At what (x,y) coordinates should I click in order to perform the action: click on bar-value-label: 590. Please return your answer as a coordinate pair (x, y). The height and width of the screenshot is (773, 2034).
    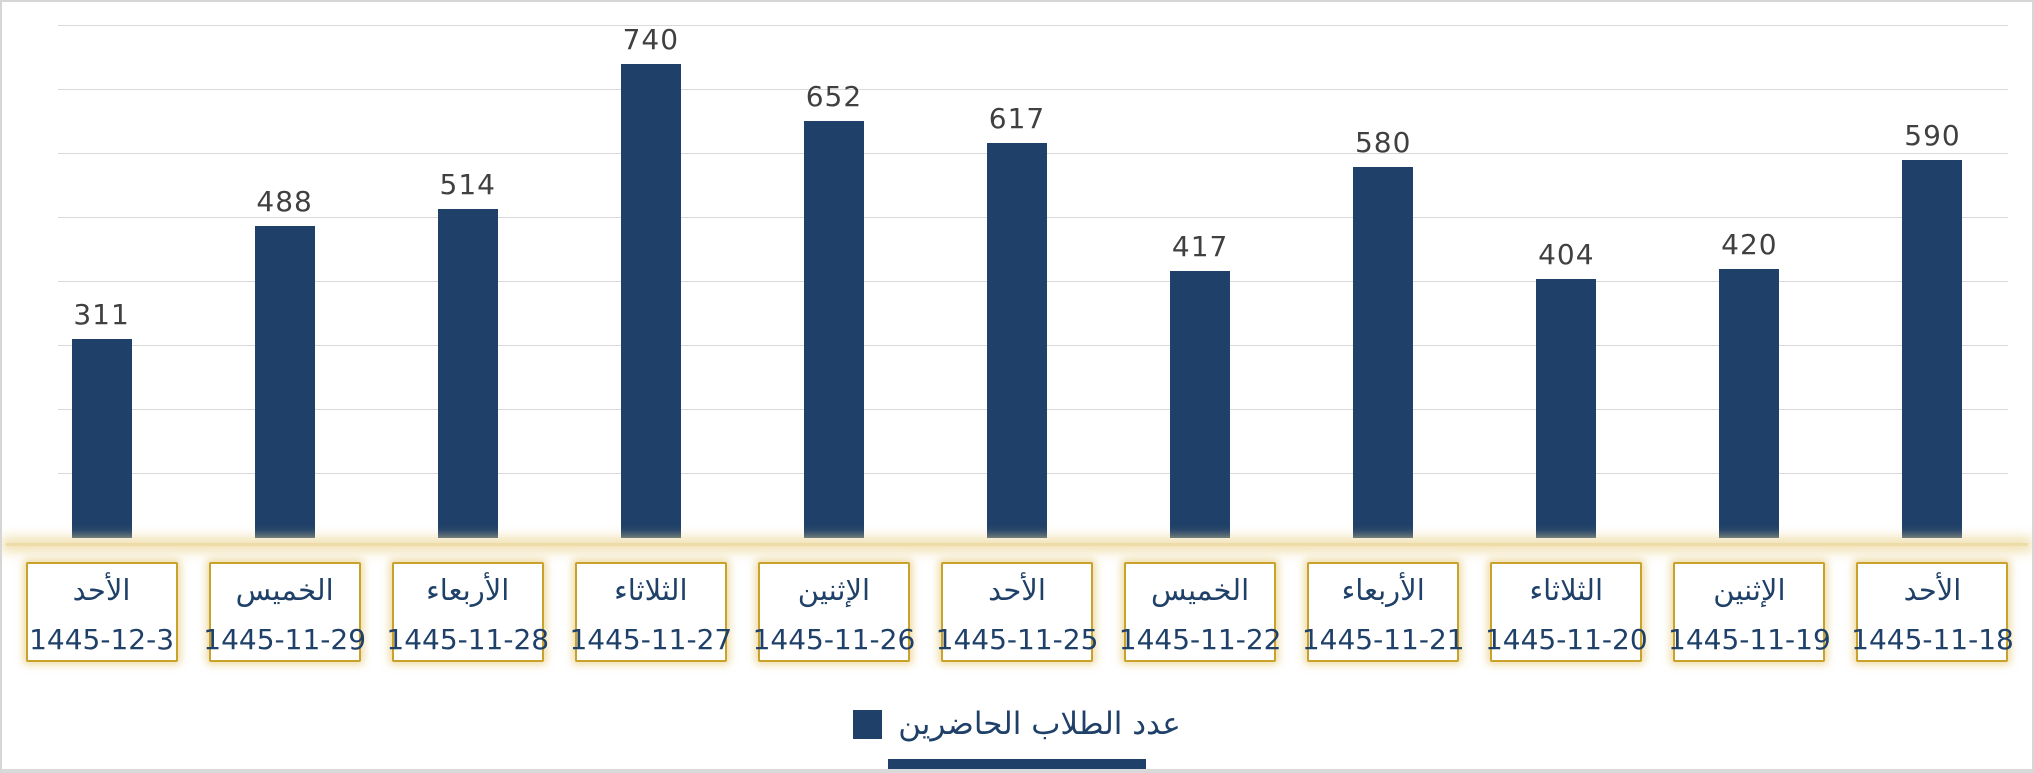
    Looking at the image, I should click on (1932, 136).